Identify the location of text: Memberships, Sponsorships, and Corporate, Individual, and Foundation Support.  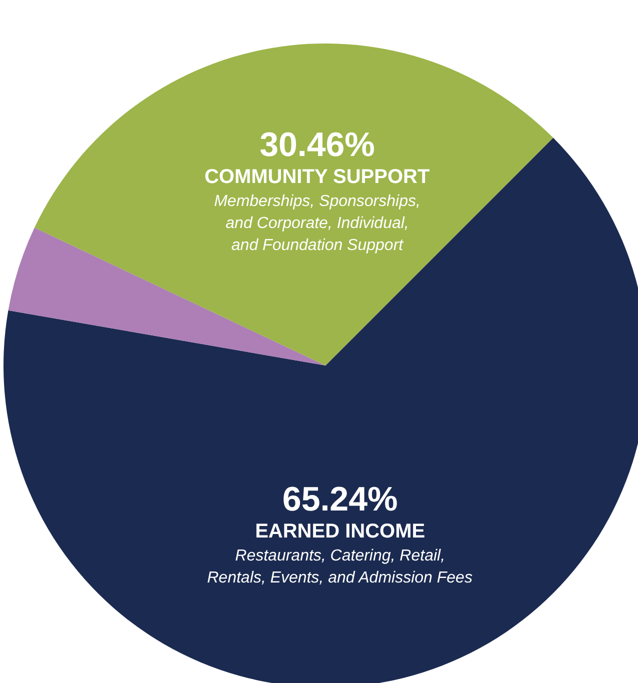
(317, 223).